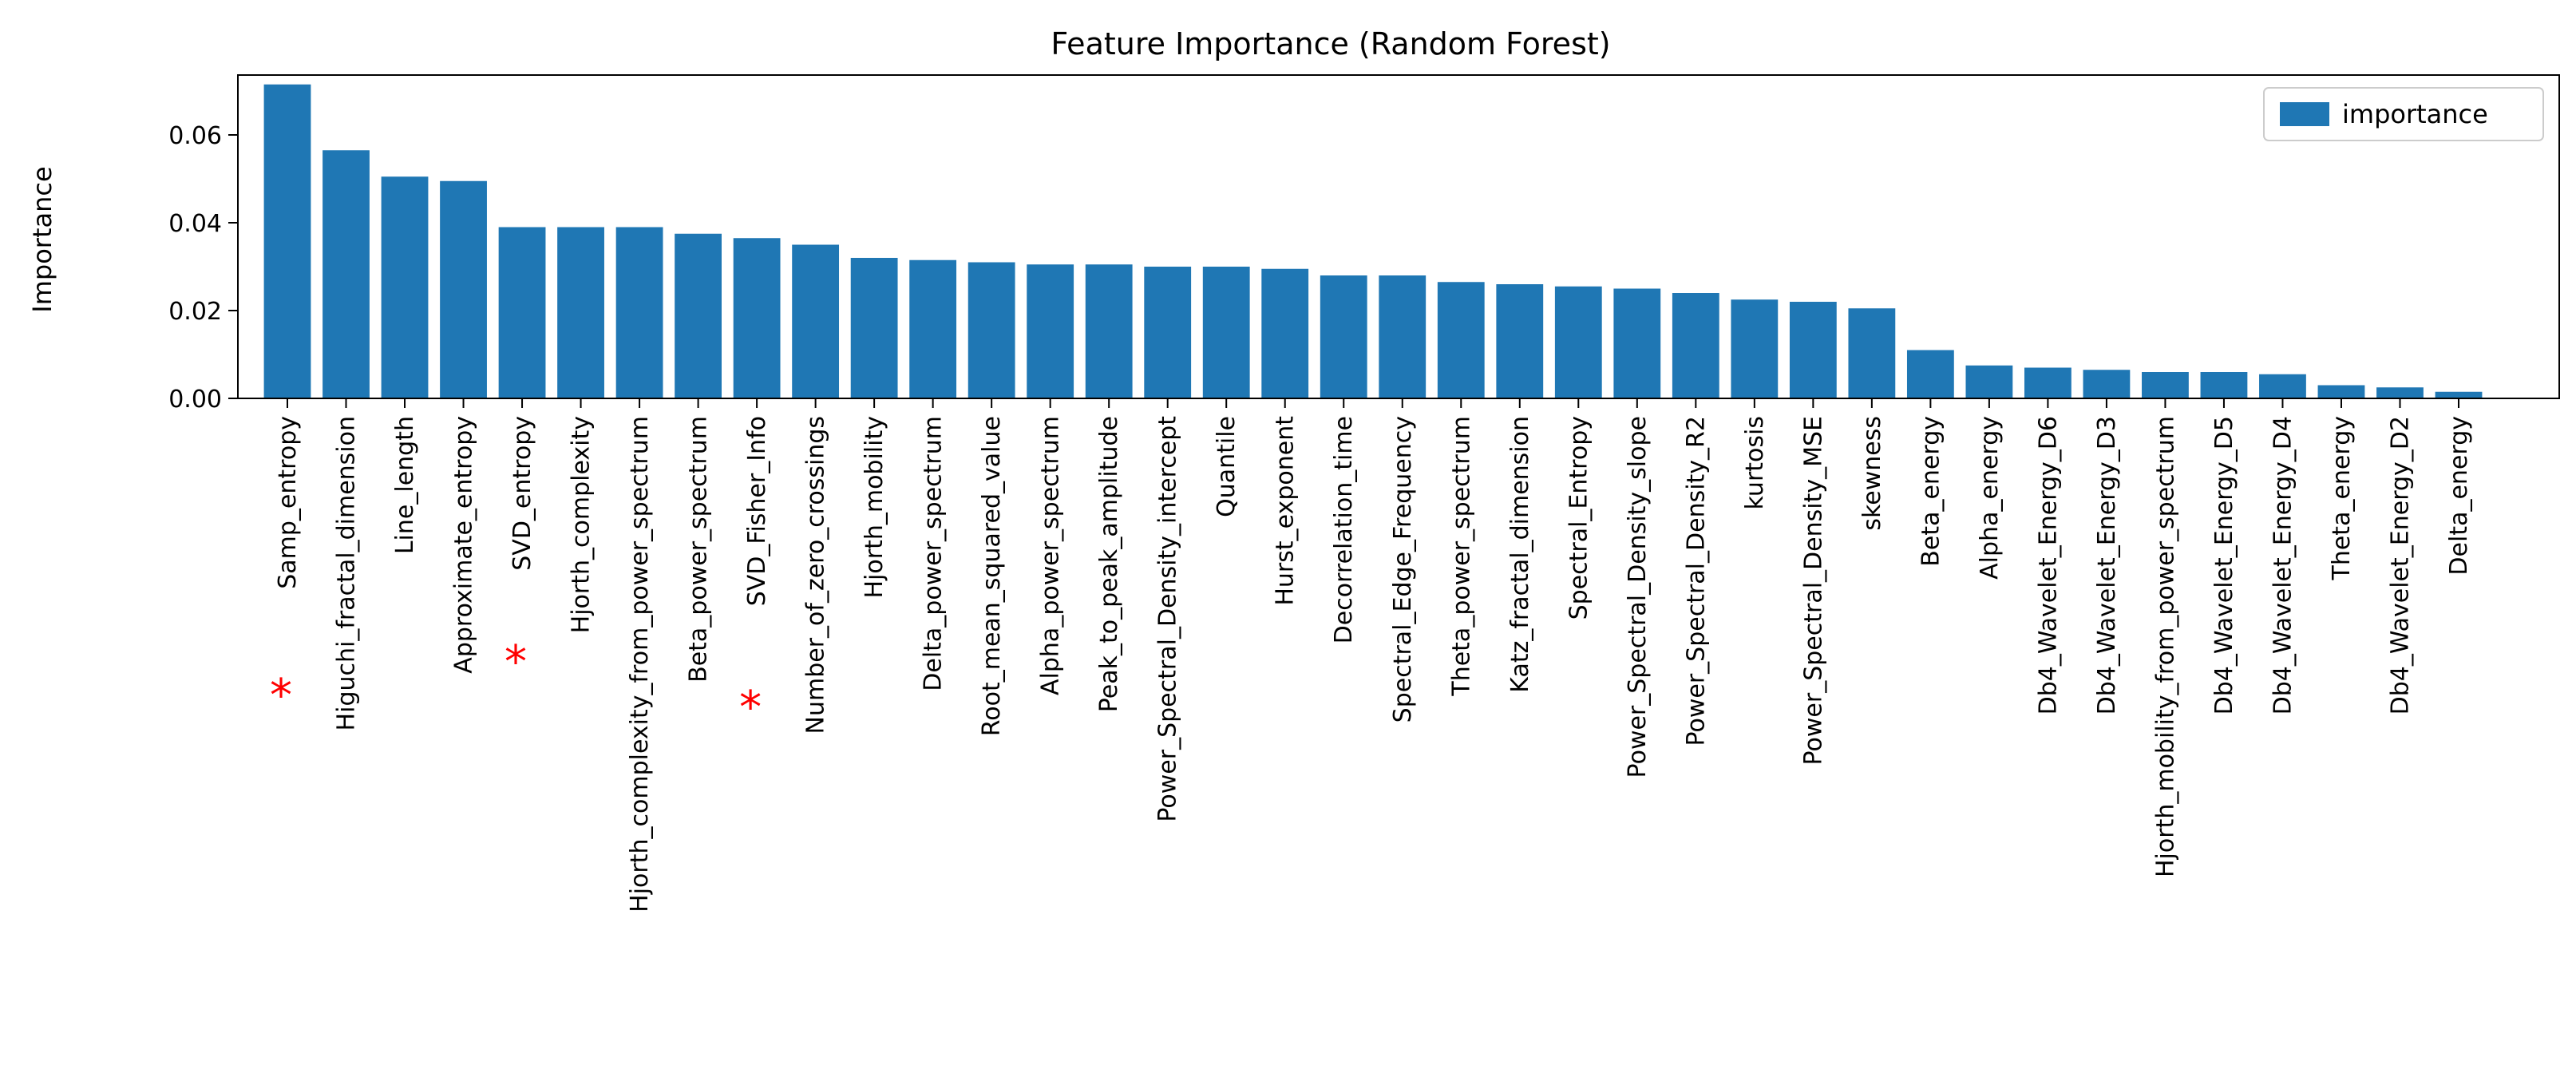 The image size is (2576, 1069). I want to click on y-axis-label: Importance, so click(42, 239).